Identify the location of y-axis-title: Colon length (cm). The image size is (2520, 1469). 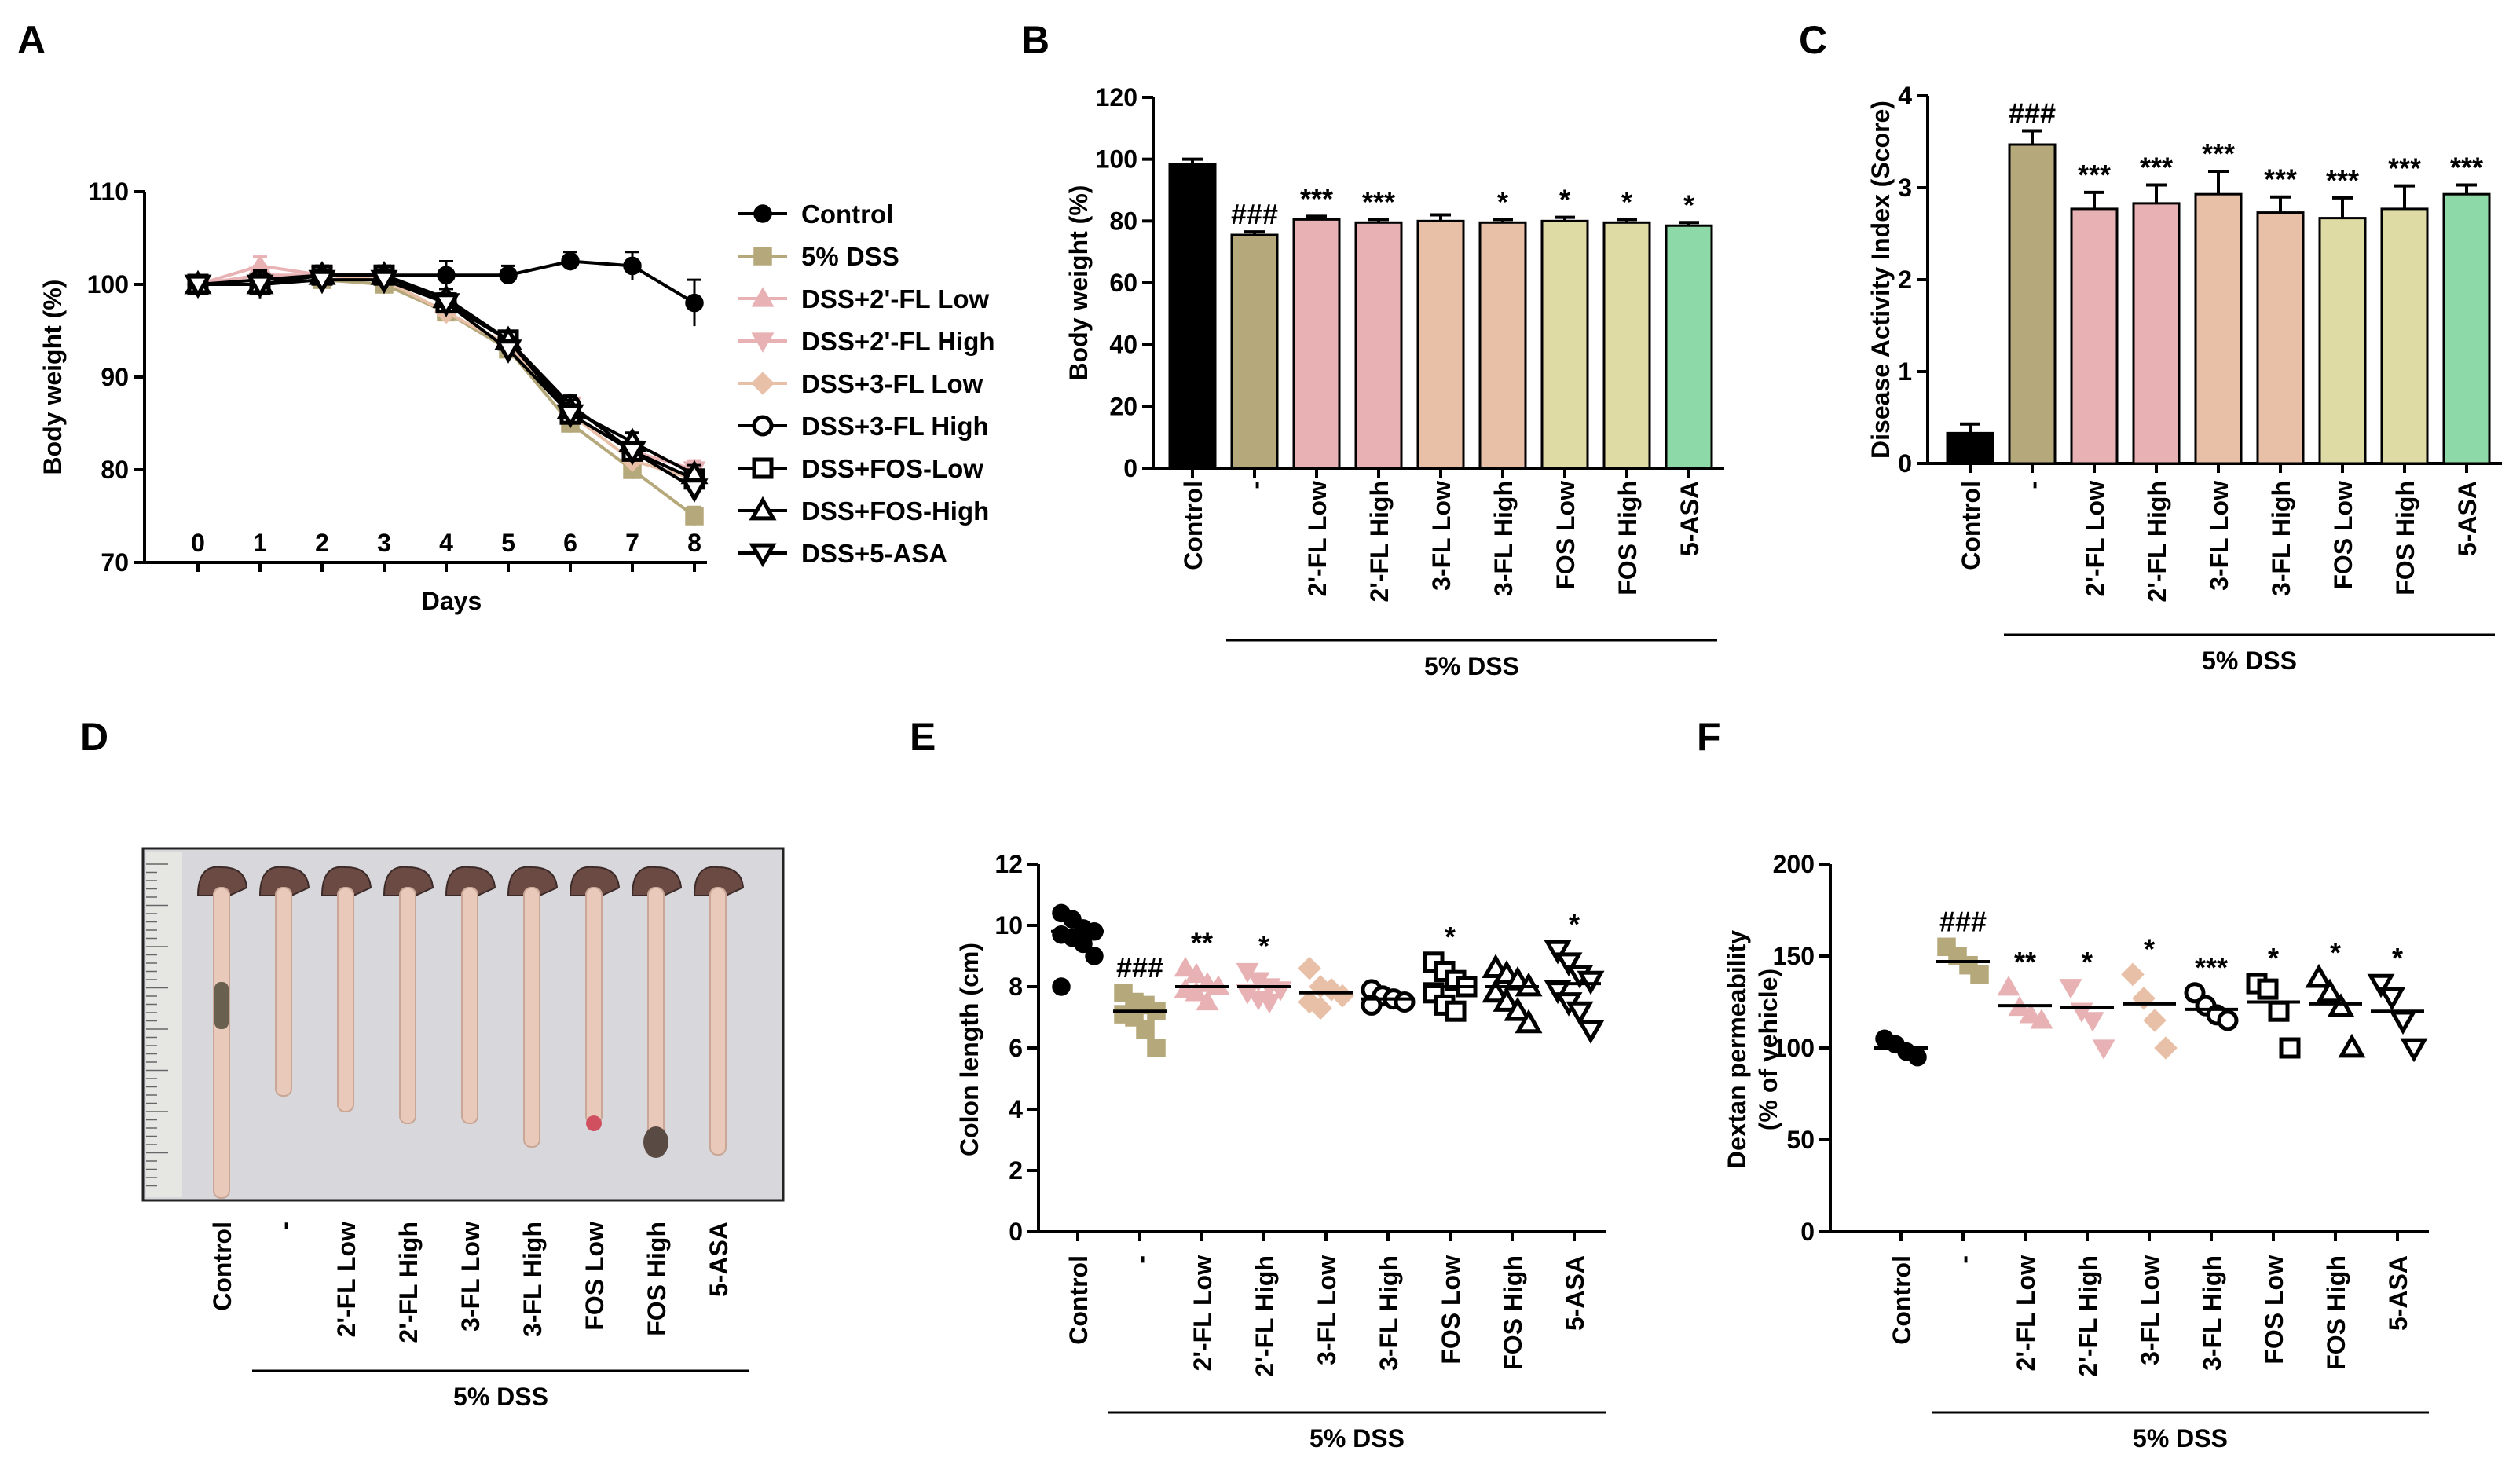
(969, 1049).